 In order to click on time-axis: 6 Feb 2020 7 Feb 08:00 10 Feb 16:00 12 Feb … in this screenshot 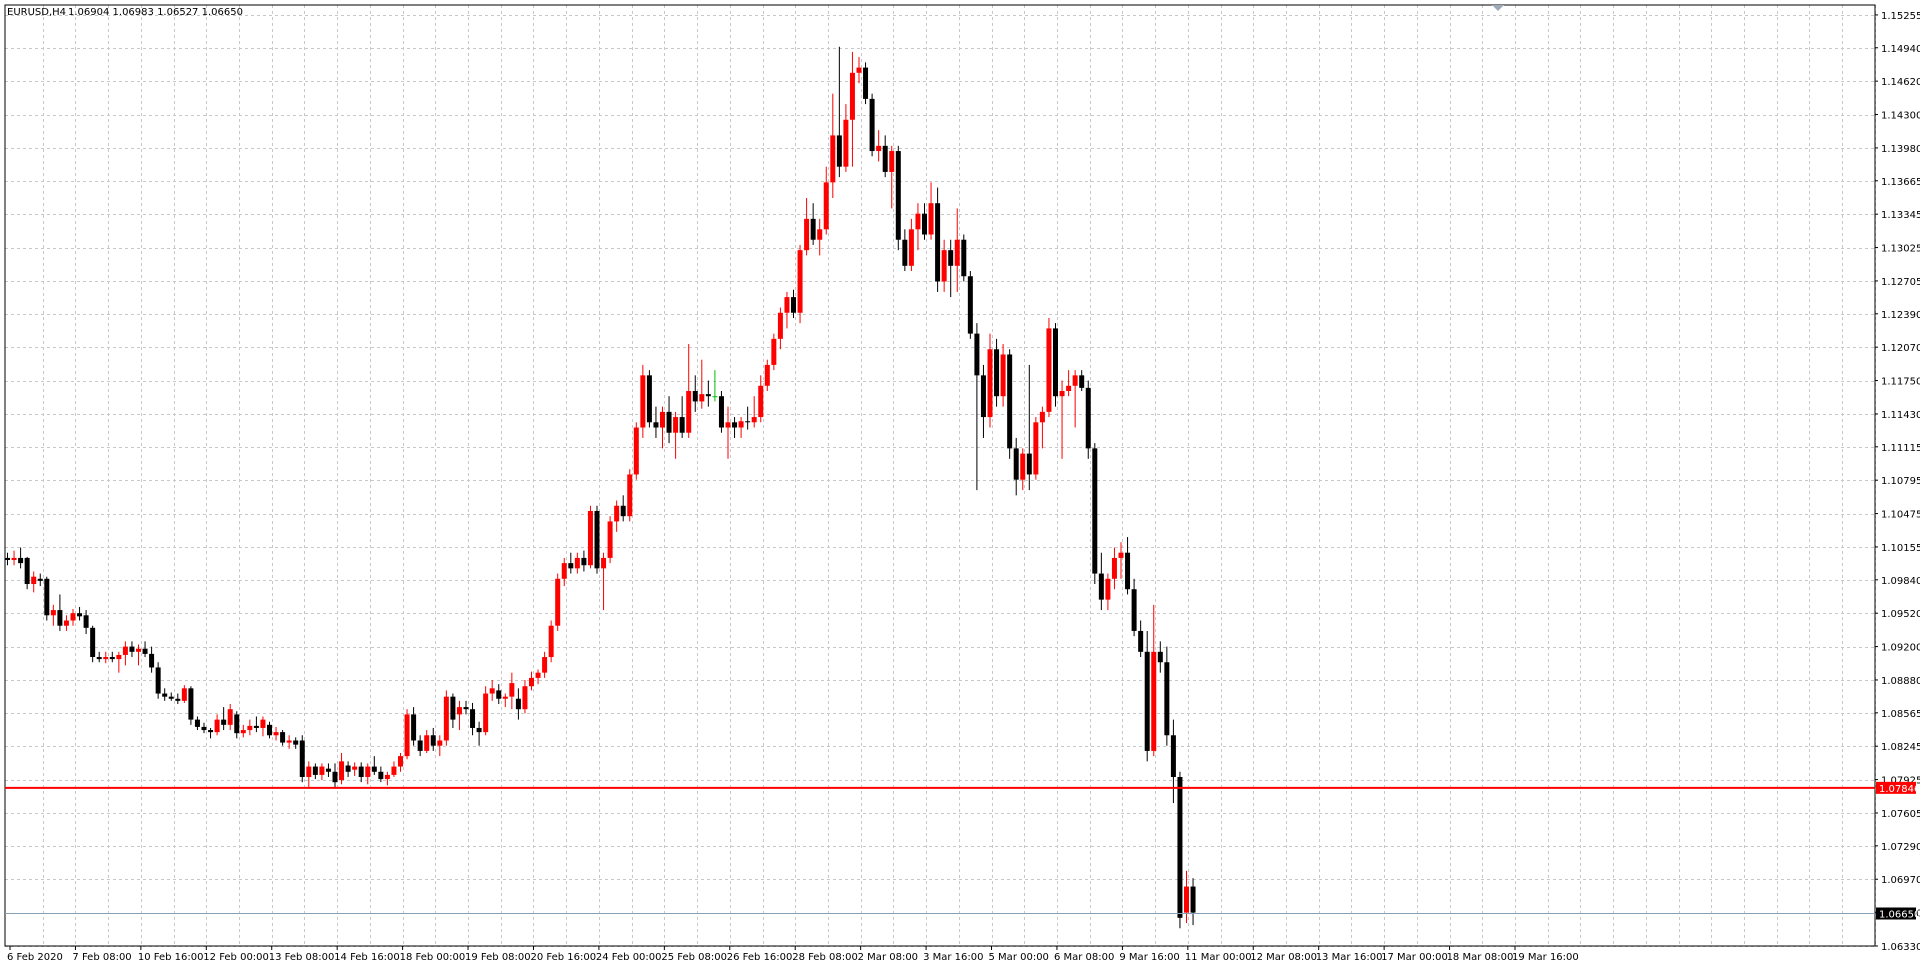, I will do `click(793, 954)`.